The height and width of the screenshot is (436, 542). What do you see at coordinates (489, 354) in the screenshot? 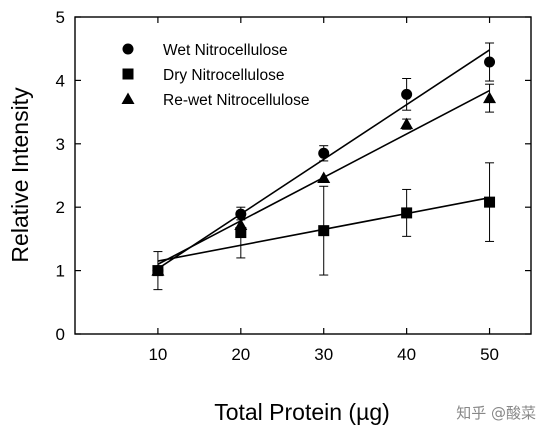
I see `x-tick-label: 50` at bounding box center [489, 354].